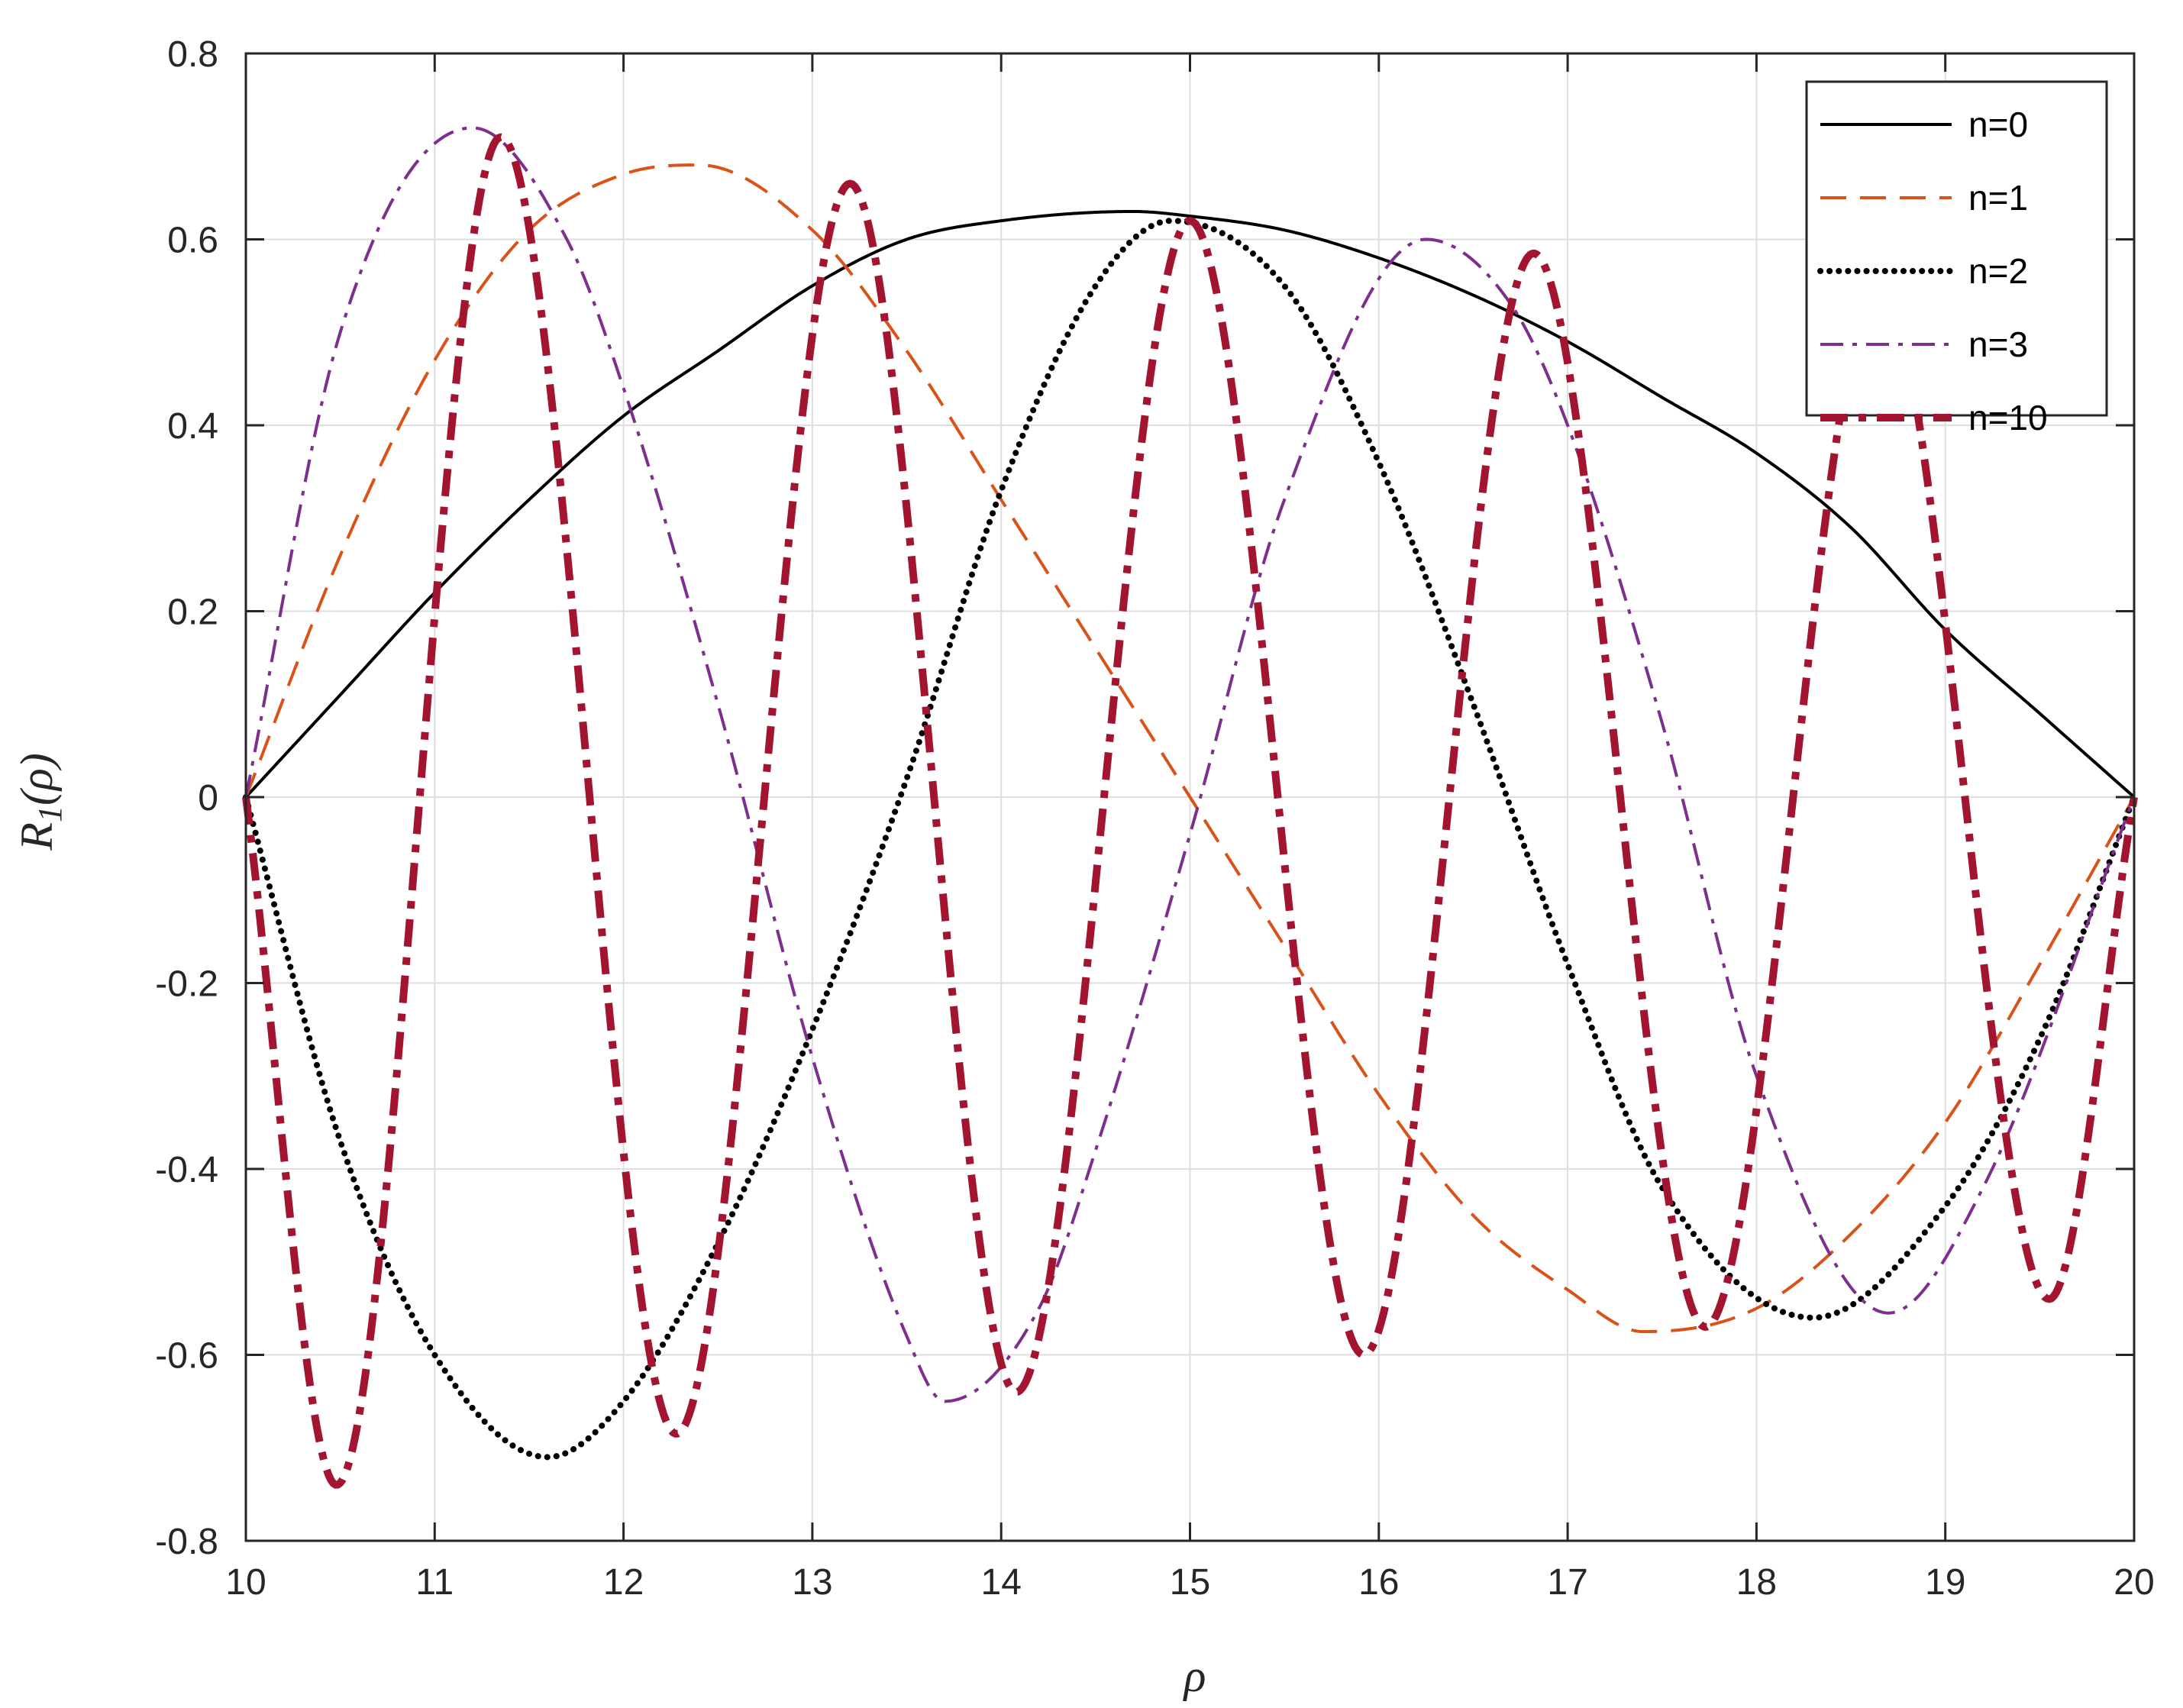 The image size is (2183, 1708). Describe the element at coordinates (2008, 417) in the screenshot. I see `legend-label-4: n=10` at that location.